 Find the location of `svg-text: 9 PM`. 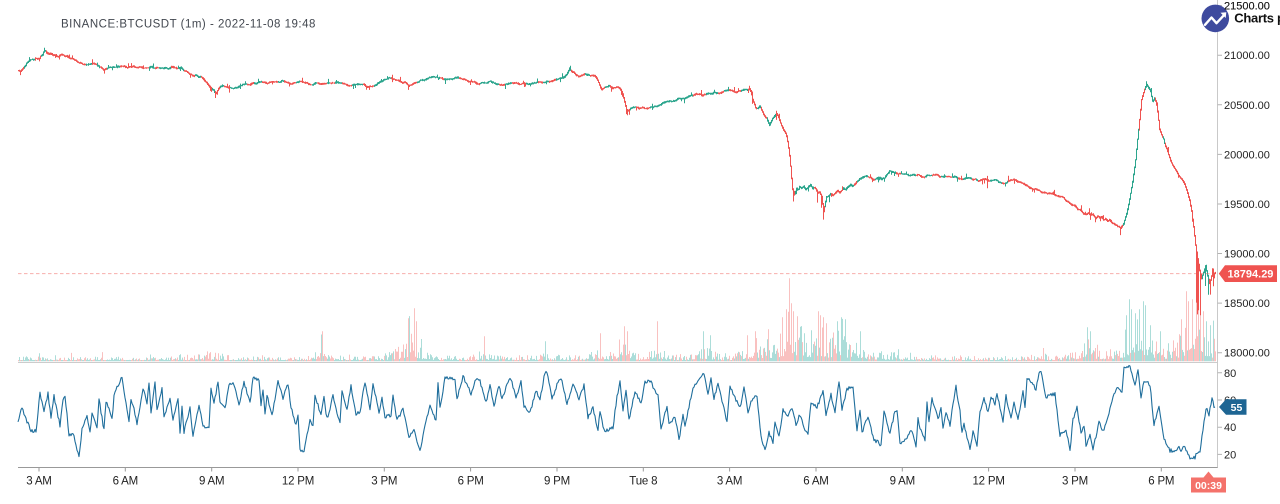

svg-text: 9 PM is located at coordinates (557, 482).